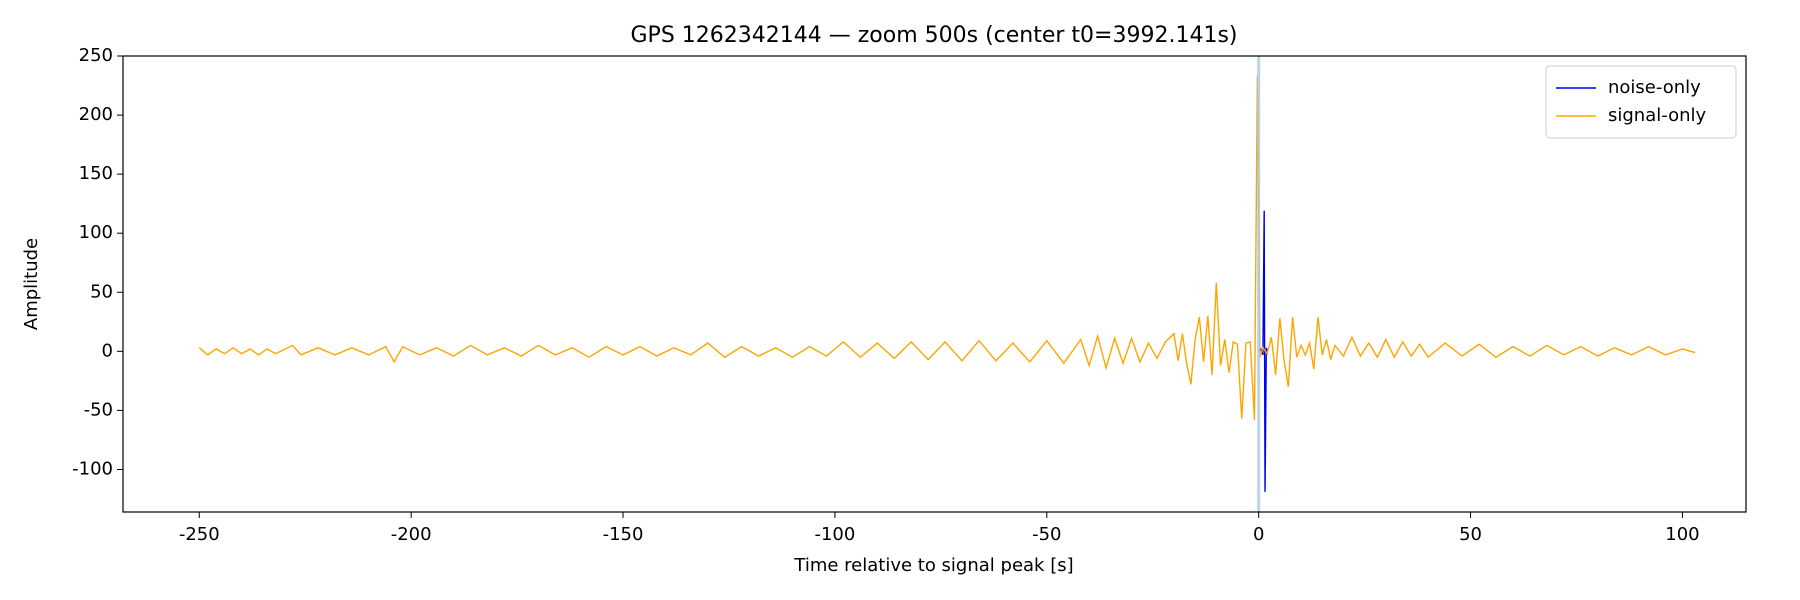 The image size is (1800, 600). Describe the element at coordinates (1641, 102) in the screenshot. I see `legend-box` at that location.